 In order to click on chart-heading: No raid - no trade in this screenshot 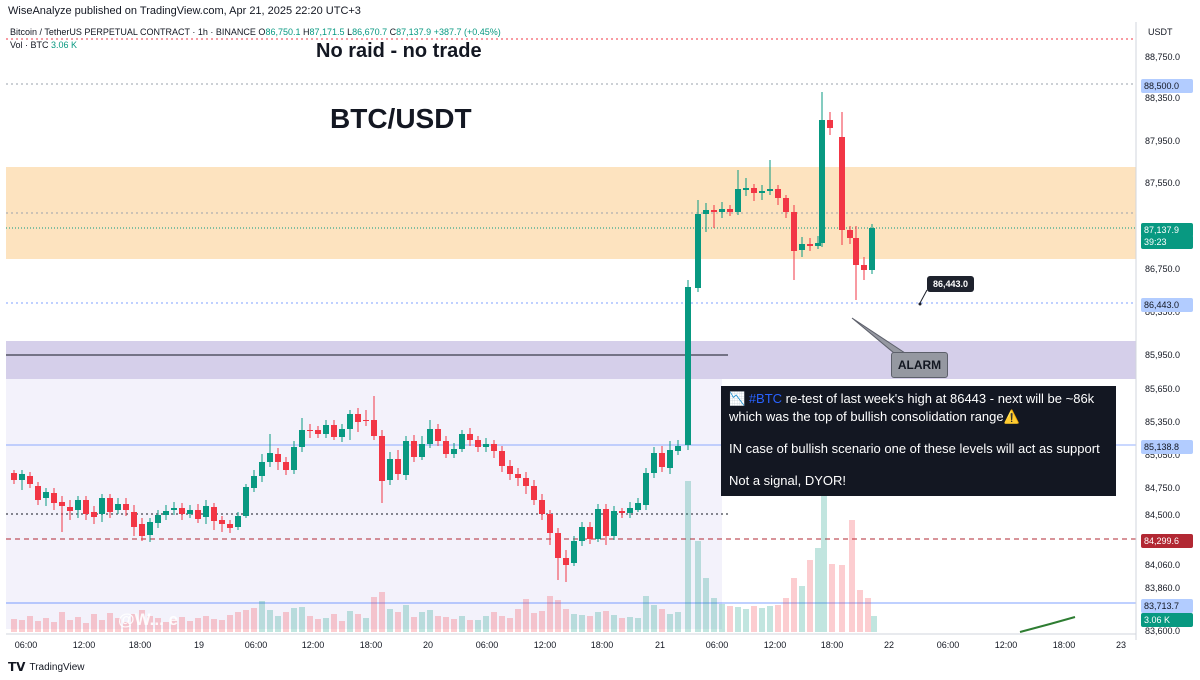, I will do `click(399, 51)`.